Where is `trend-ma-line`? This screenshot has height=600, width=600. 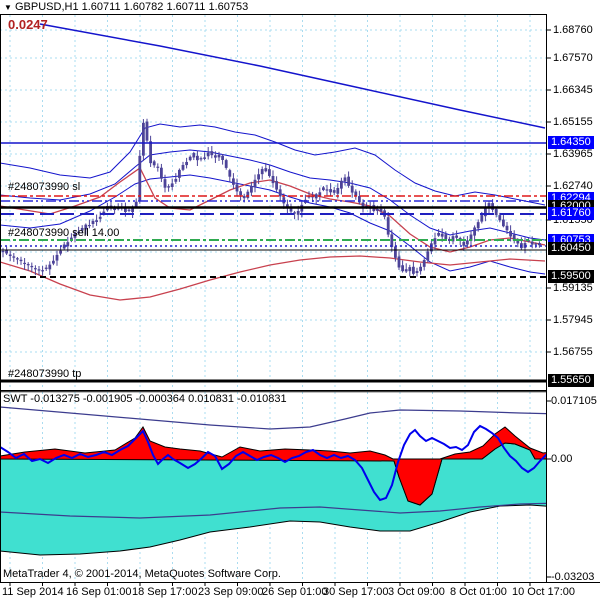 trend-ma-line is located at coordinates (292, 76).